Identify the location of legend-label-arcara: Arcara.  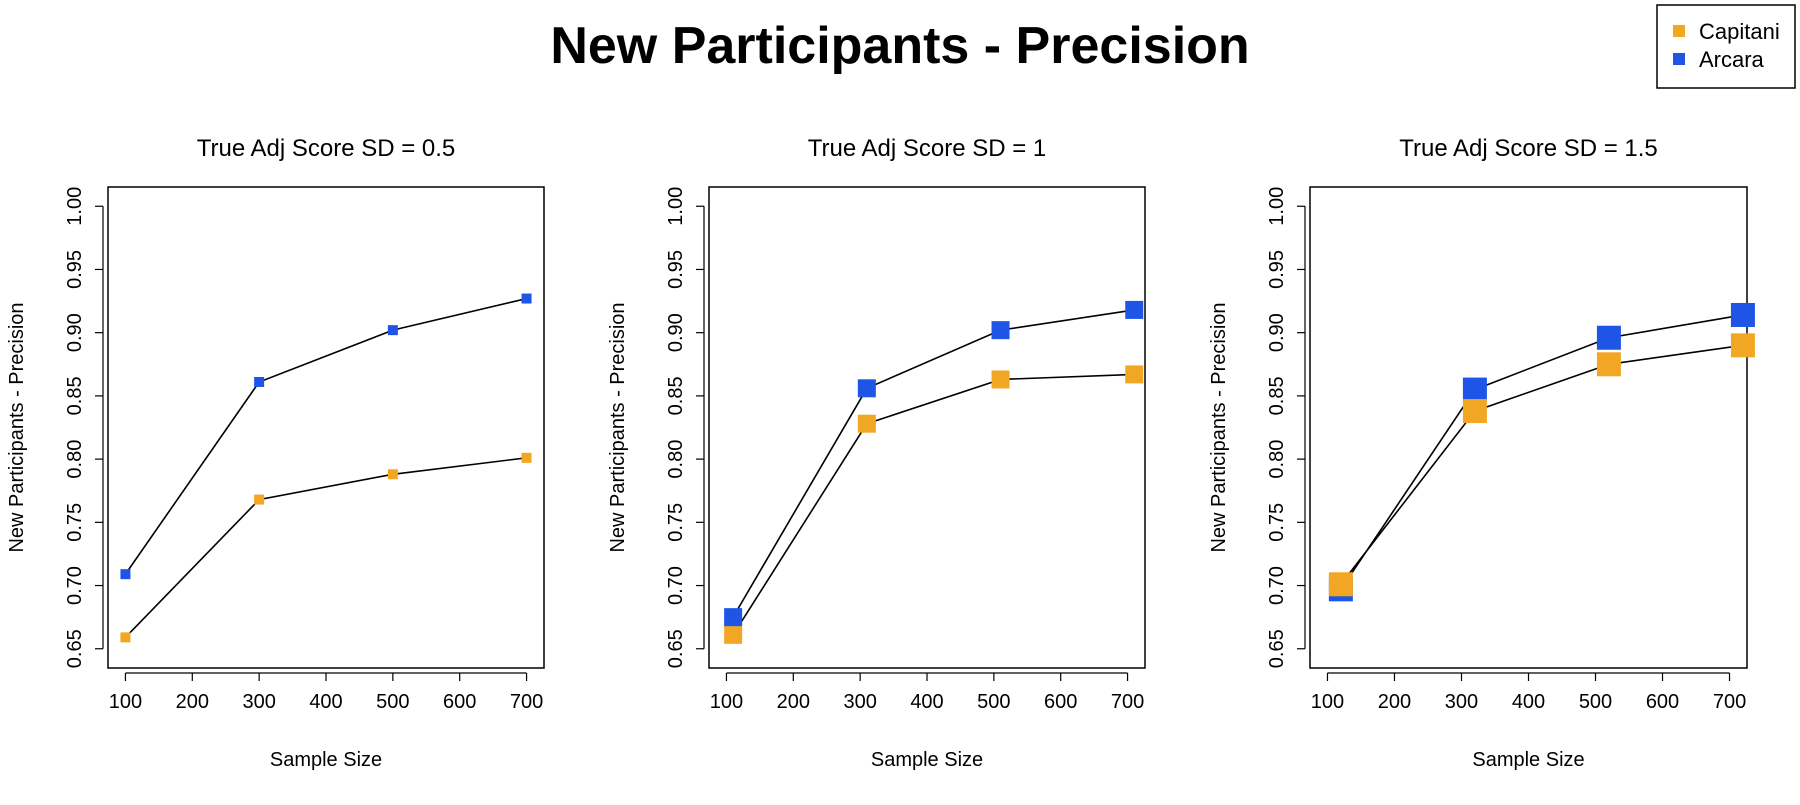
(1732, 59).